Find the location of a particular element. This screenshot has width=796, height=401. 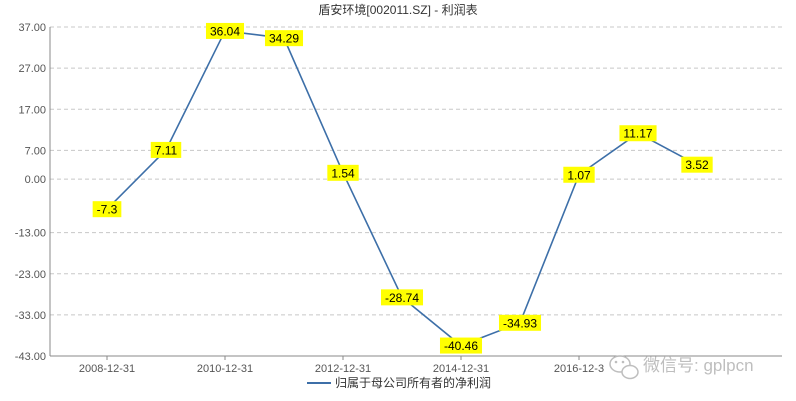

x-tick-label-2: 2012-12-31 is located at coordinates (343, 369).